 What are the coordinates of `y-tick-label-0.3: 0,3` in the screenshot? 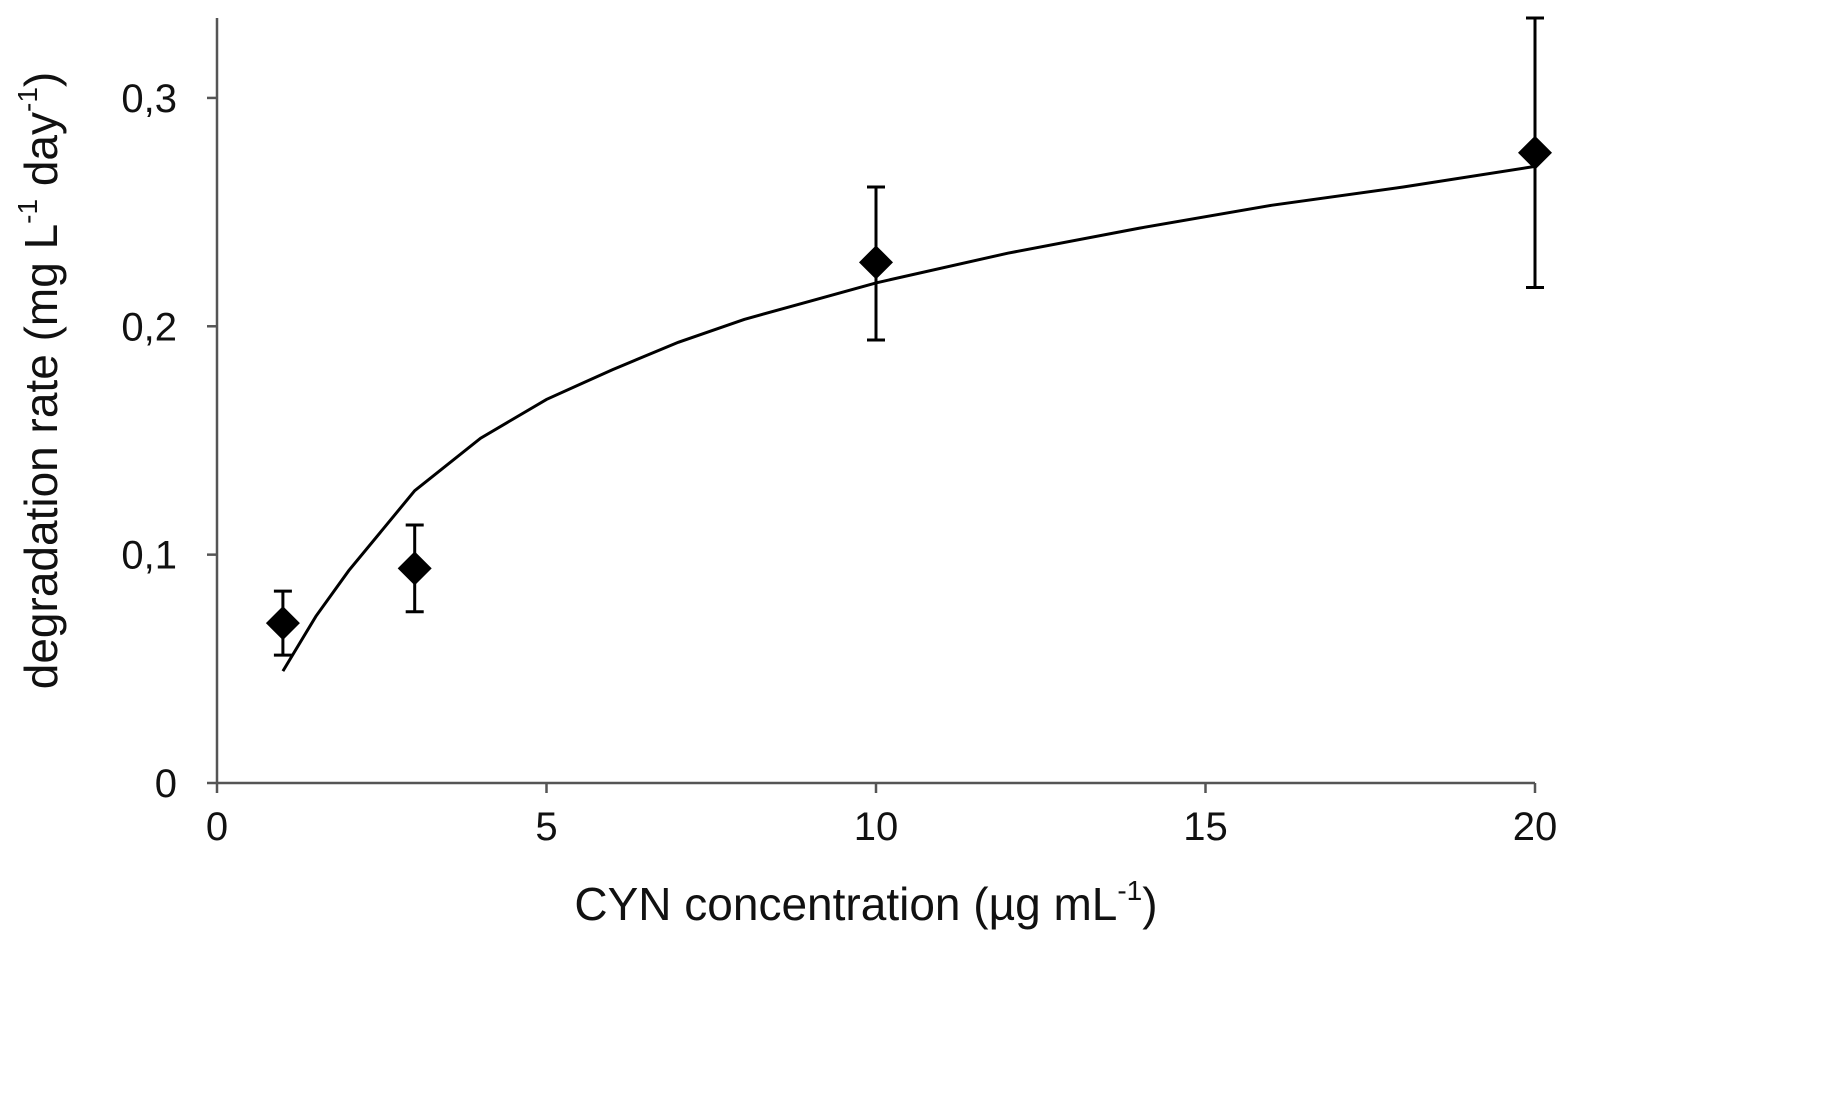 It's located at (149, 99).